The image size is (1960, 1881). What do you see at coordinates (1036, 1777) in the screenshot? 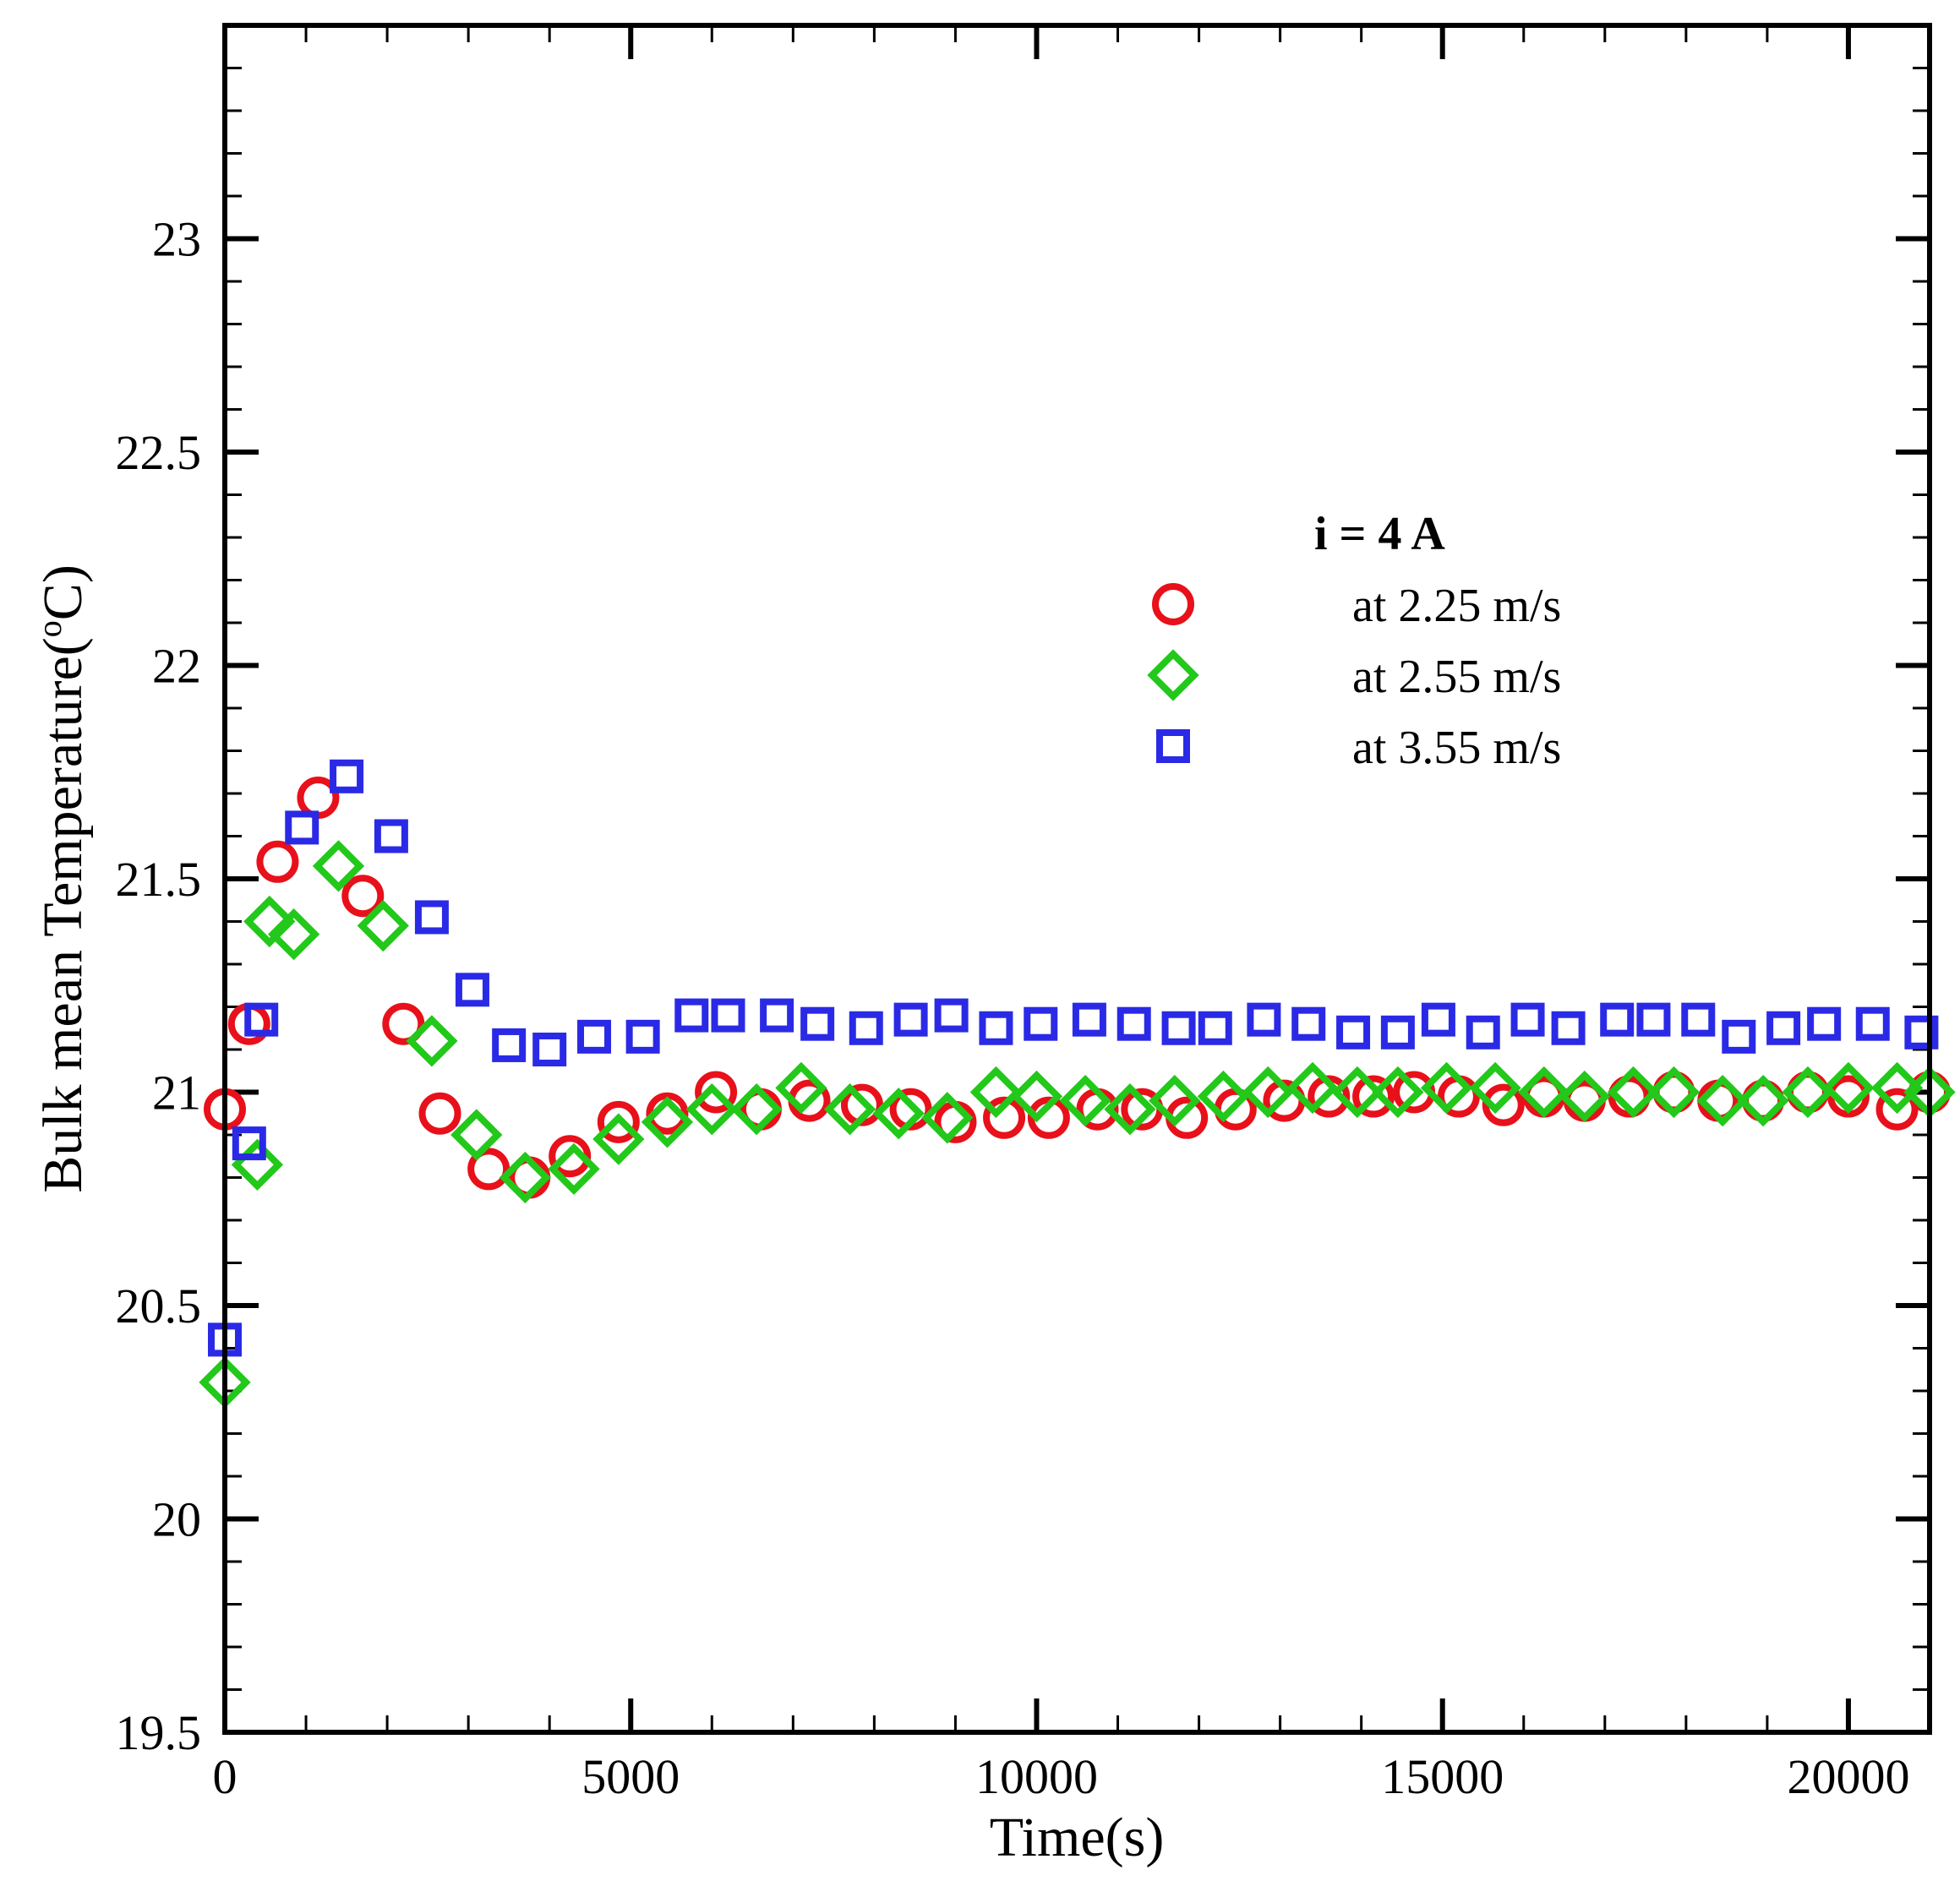
I see `x-tick-label: 10000` at bounding box center [1036, 1777].